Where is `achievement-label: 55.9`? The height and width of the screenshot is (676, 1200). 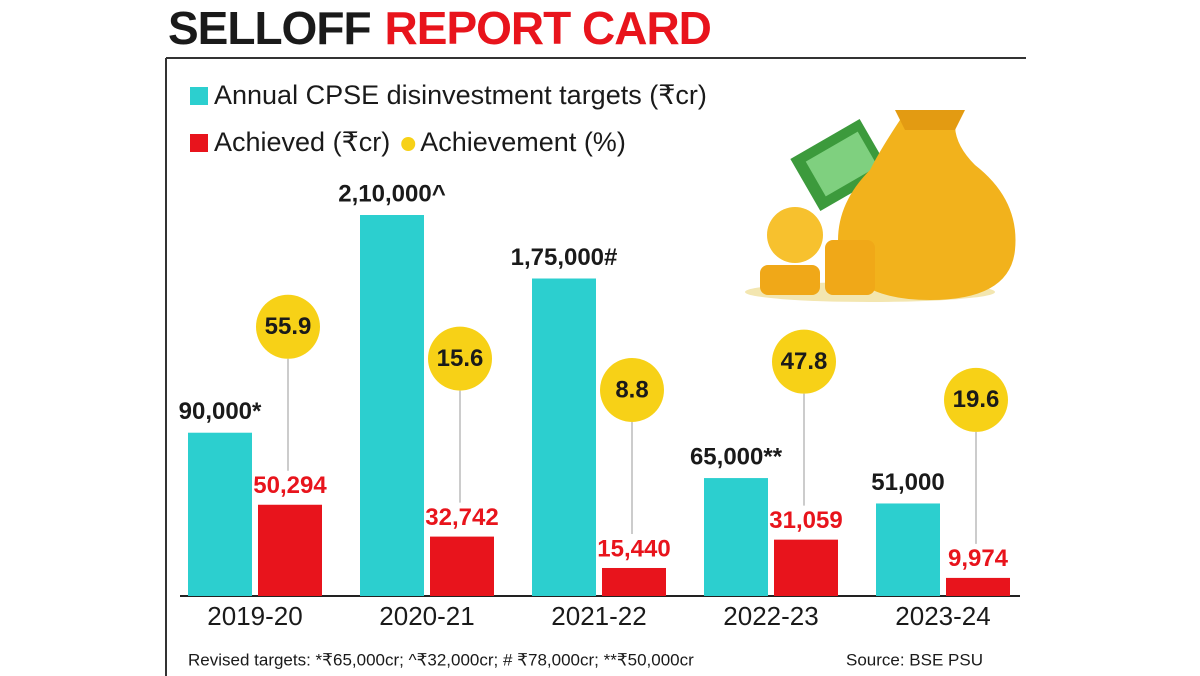 achievement-label: 55.9 is located at coordinates (288, 326).